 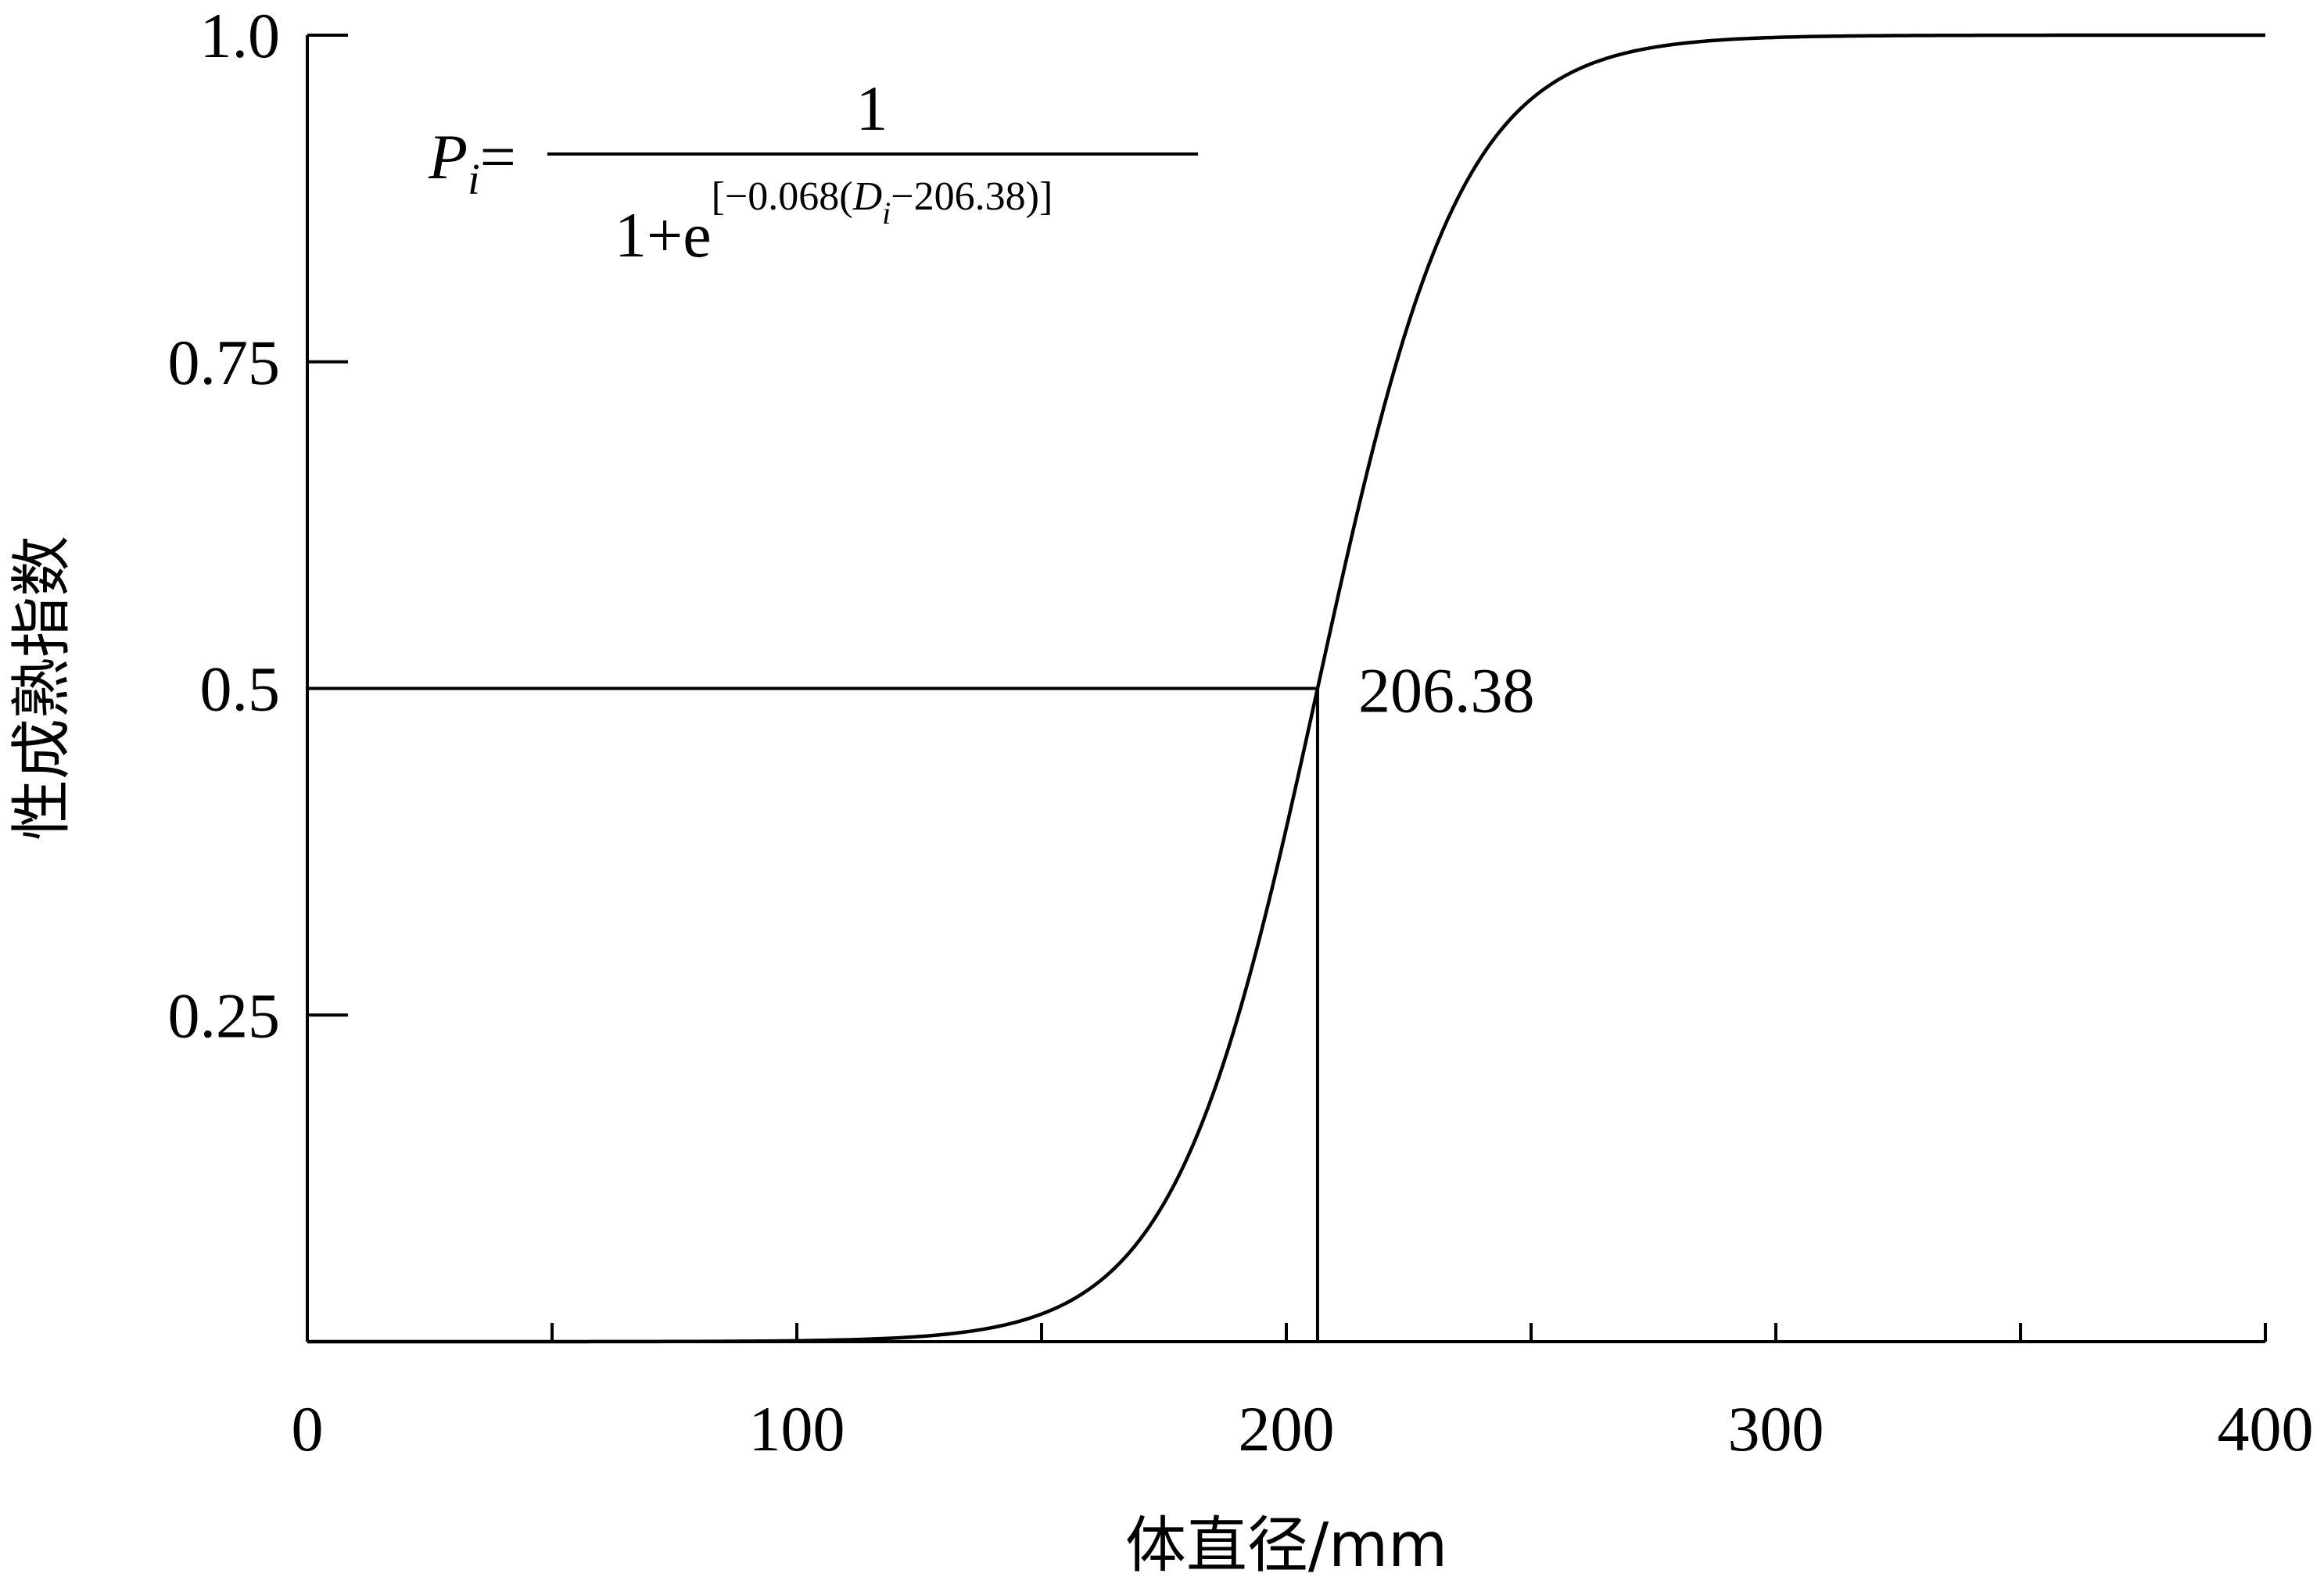 What do you see at coordinates (224, 1015) in the screenshot?
I see `y-tick-label: 0.25` at bounding box center [224, 1015].